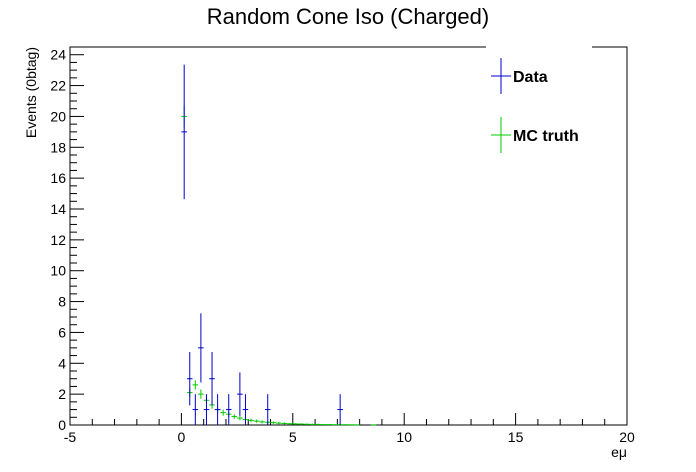  I want to click on x-axis: -5 0 5 10 15 20, so click(349, 429).